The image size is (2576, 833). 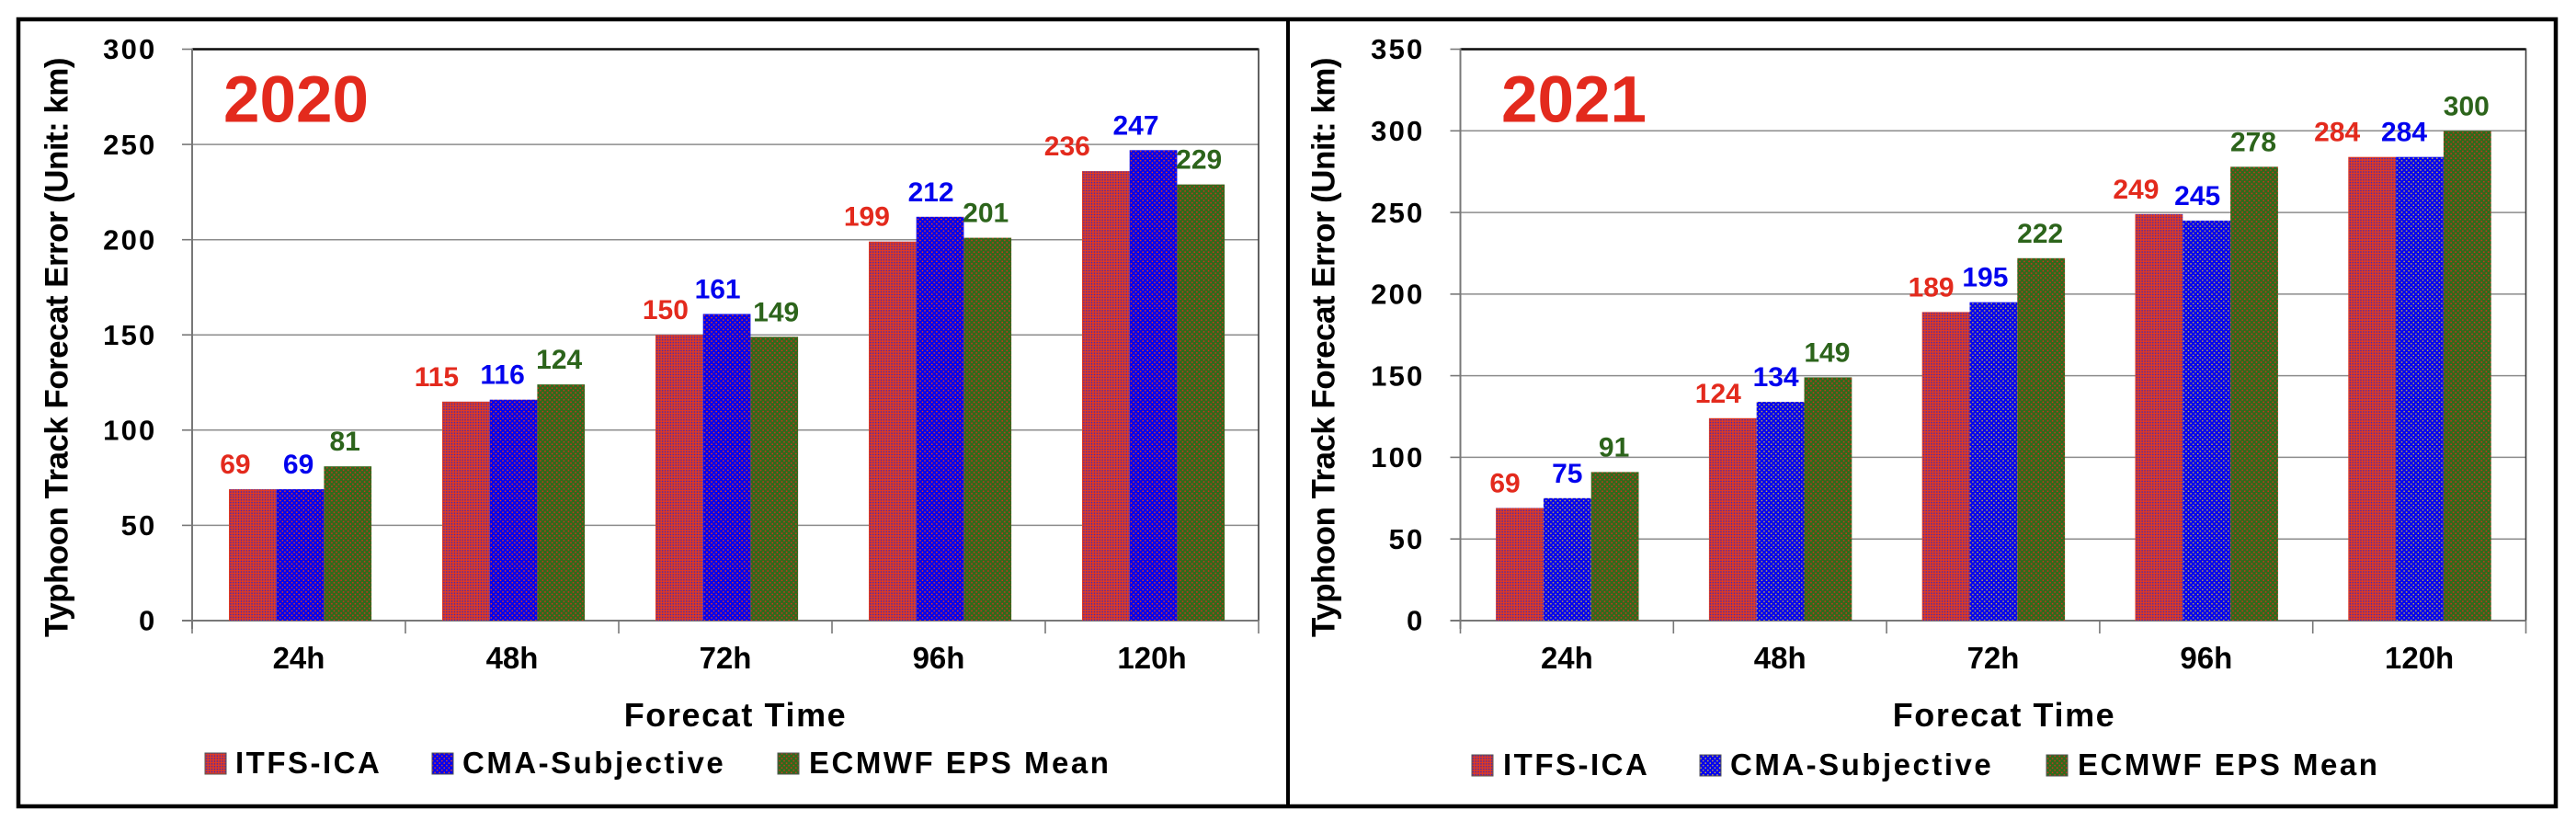 I want to click on svg-text: 249, so click(x=2136, y=190).